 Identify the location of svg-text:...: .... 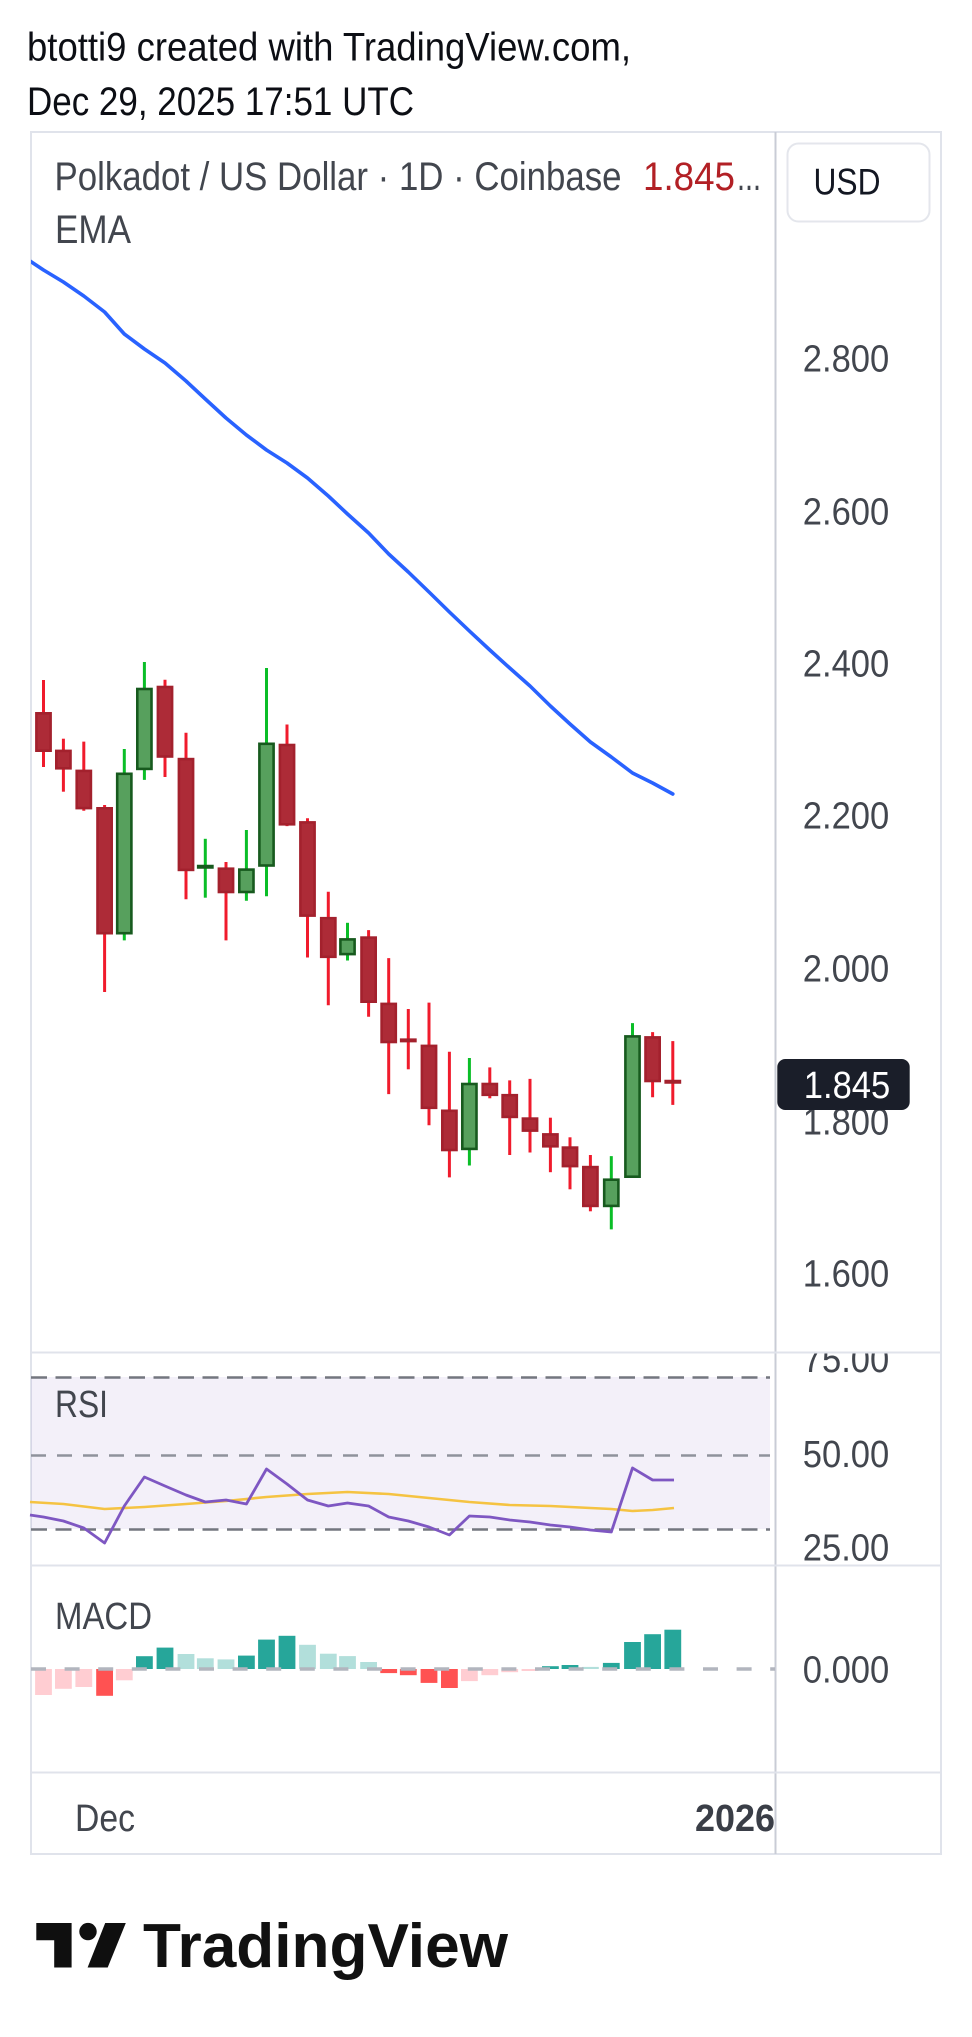
(749, 177).